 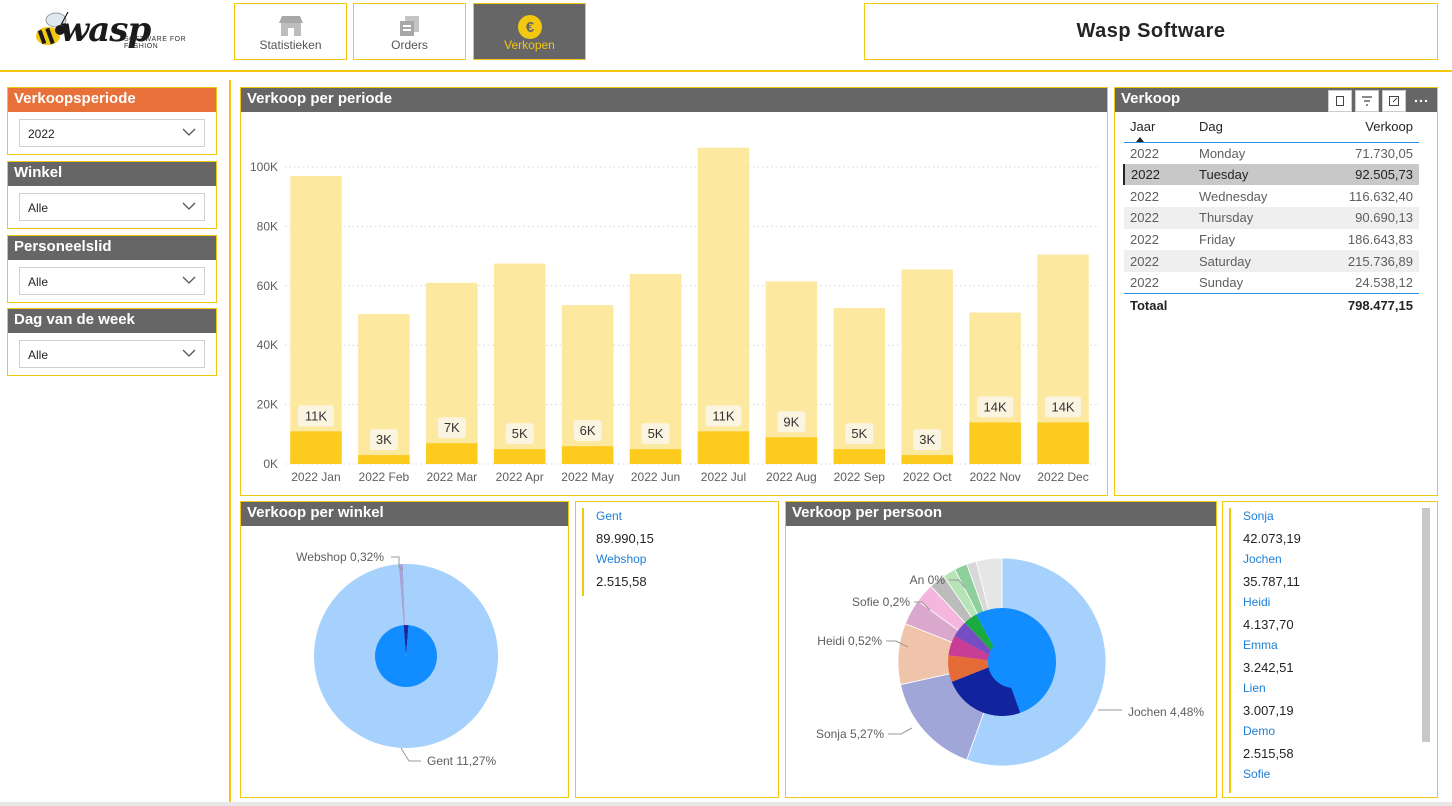 I want to click on pie-label: An 0%, so click(x=928, y=580).